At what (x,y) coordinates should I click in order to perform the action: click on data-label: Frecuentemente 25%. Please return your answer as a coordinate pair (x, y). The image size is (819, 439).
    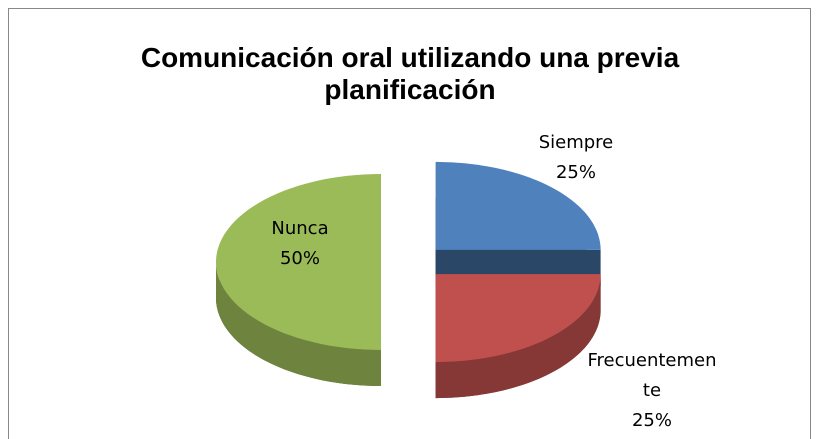
    Looking at the image, I should click on (652, 391).